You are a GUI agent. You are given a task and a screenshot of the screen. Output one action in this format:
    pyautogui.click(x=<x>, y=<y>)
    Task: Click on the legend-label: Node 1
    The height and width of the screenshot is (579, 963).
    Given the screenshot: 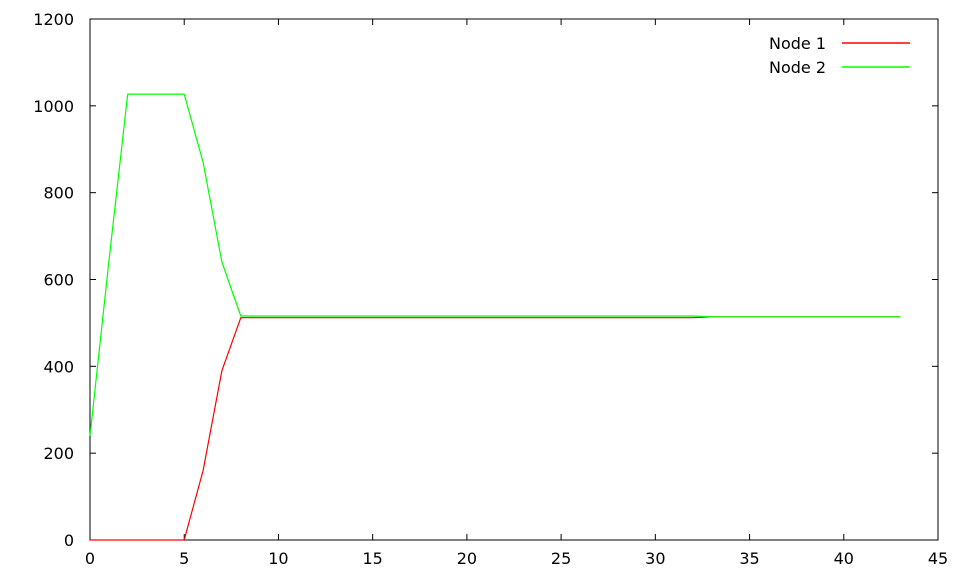 What is the action you would take?
    pyautogui.click(x=797, y=43)
    